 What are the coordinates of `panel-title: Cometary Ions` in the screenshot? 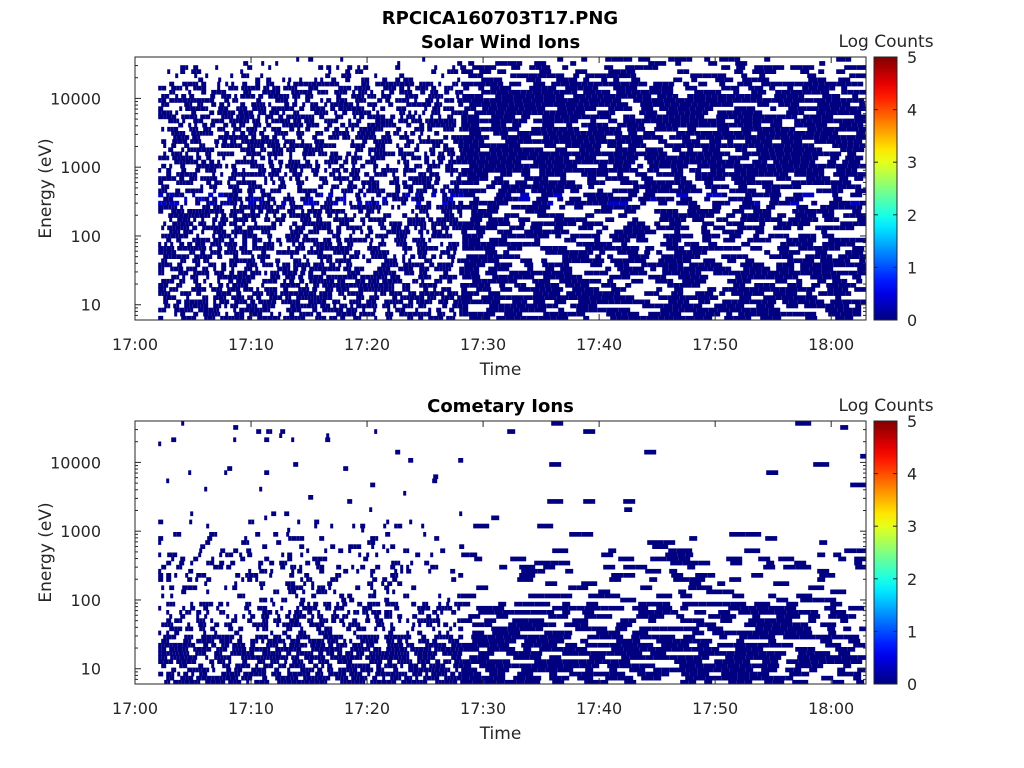 It's located at (500, 406).